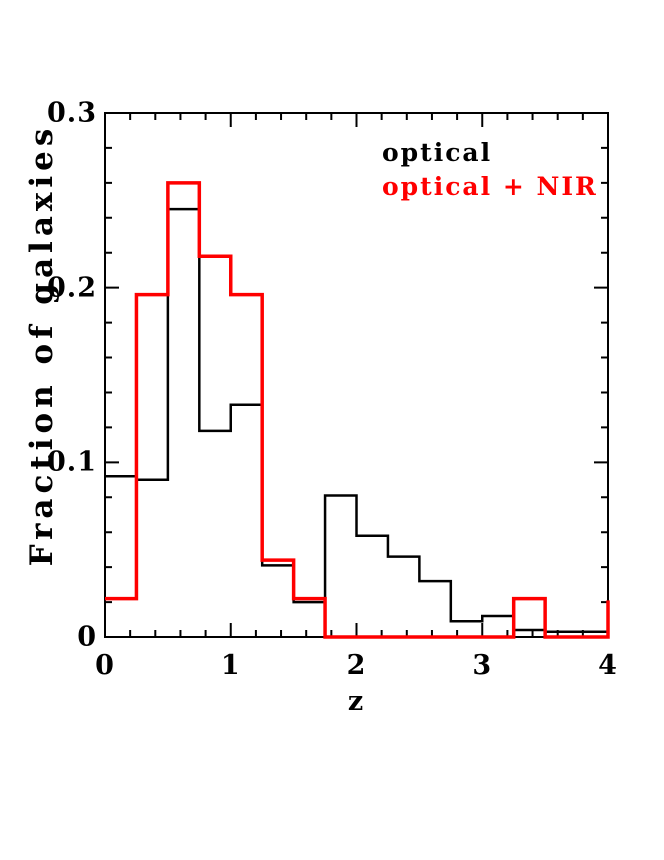  What do you see at coordinates (105, 665) in the screenshot?
I see `x-tick-label: 0` at bounding box center [105, 665].